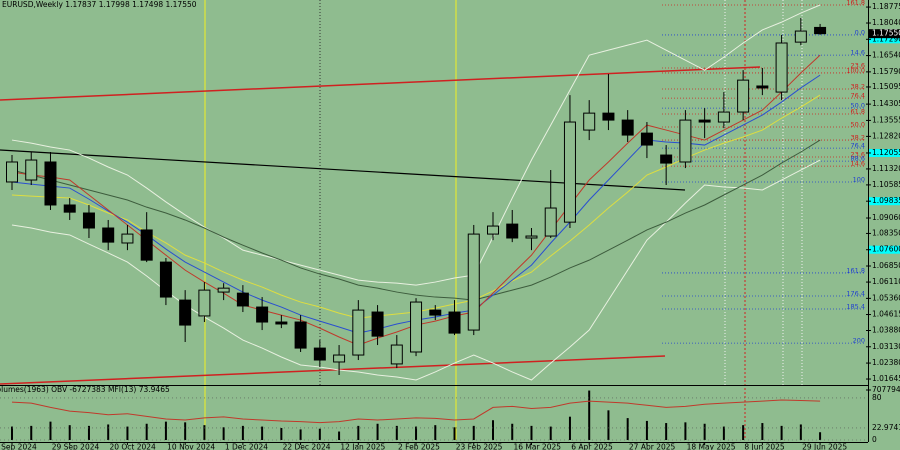  Describe the element at coordinates (711, 446) in the screenshot. I see `x-tick-label: 18 May 2025` at that location.